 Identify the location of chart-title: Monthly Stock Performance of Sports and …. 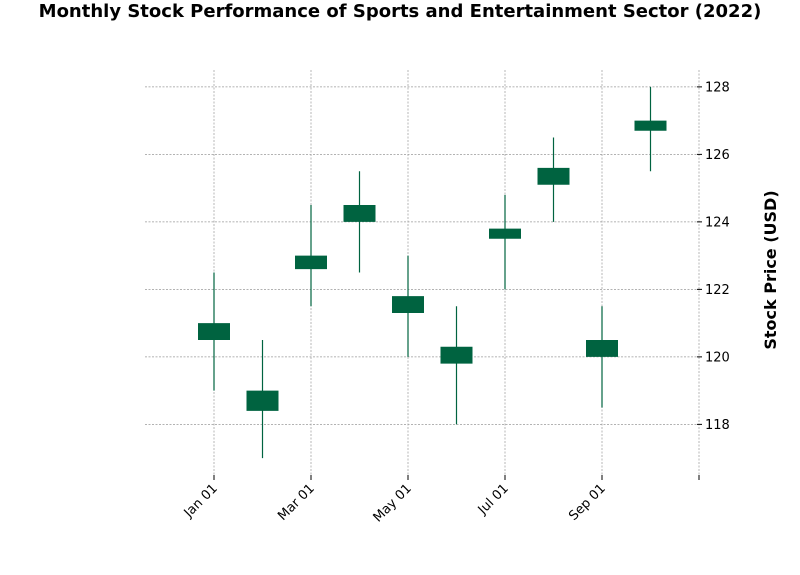
(400, 11).